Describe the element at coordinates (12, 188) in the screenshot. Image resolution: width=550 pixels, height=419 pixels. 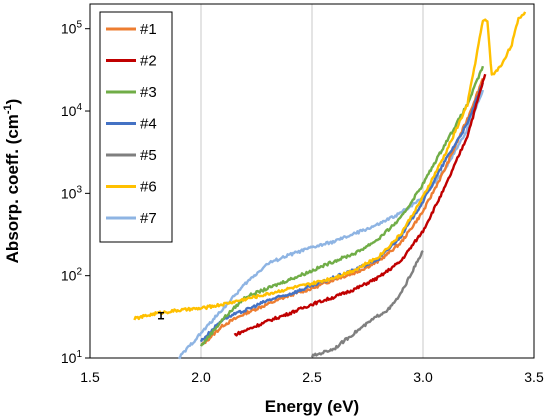
I see `y-axis-title-main: Absorp. coeff. (cm` at that location.